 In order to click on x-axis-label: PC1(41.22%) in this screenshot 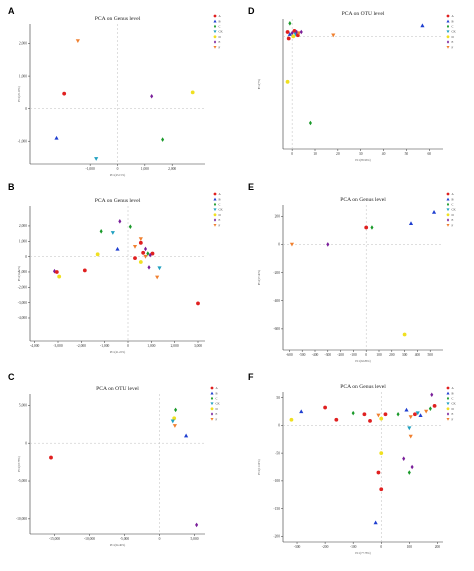, I will do `click(117, 352)`.